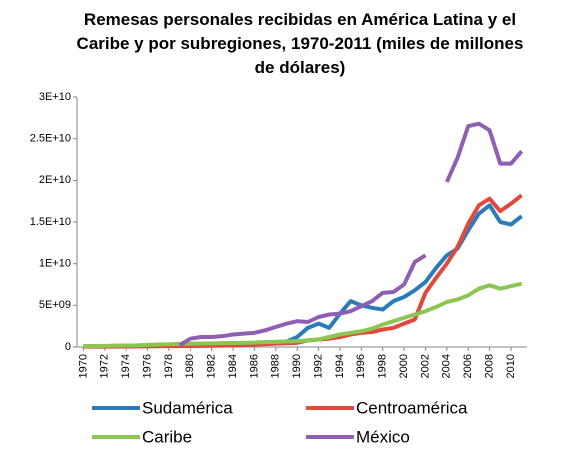 This screenshot has width=585, height=451. I want to click on x-tick-label: 1976, so click(147, 366).